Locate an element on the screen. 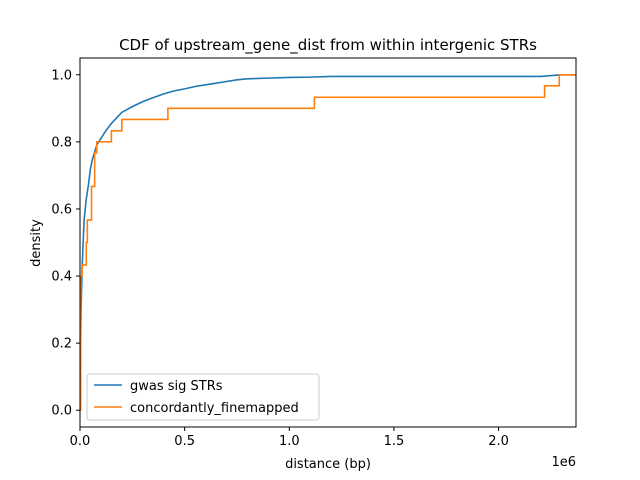 The height and width of the screenshot is (480, 640). x-tick-label: 2.0 is located at coordinates (498, 441).